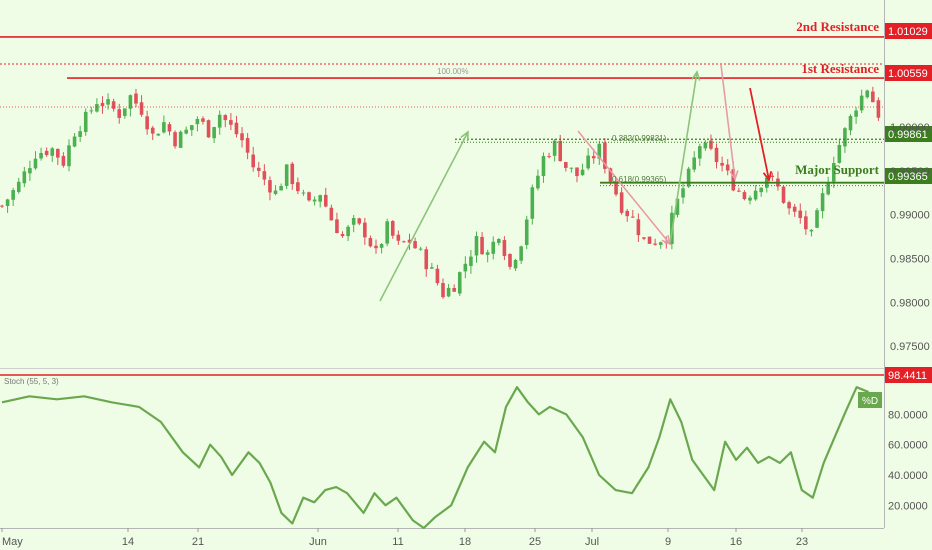  What do you see at coordinates (908, 476) in the screenshot?
I see `stoch-y-tick-label: 40.0000` at bounding box center [908, 476].